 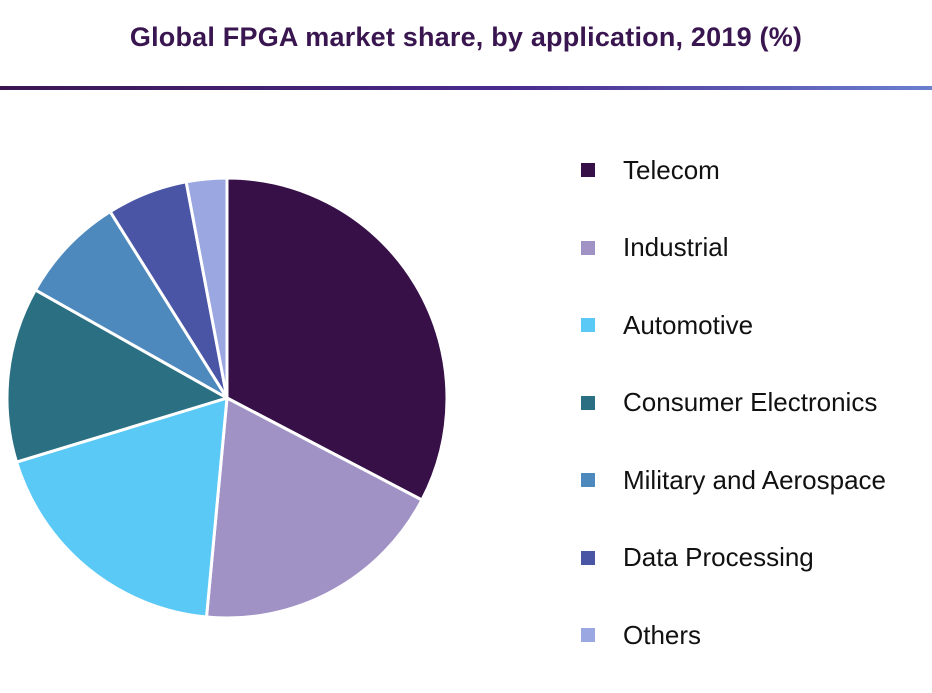 I want to click on legend-label: Others, so click(x=662, y=634).